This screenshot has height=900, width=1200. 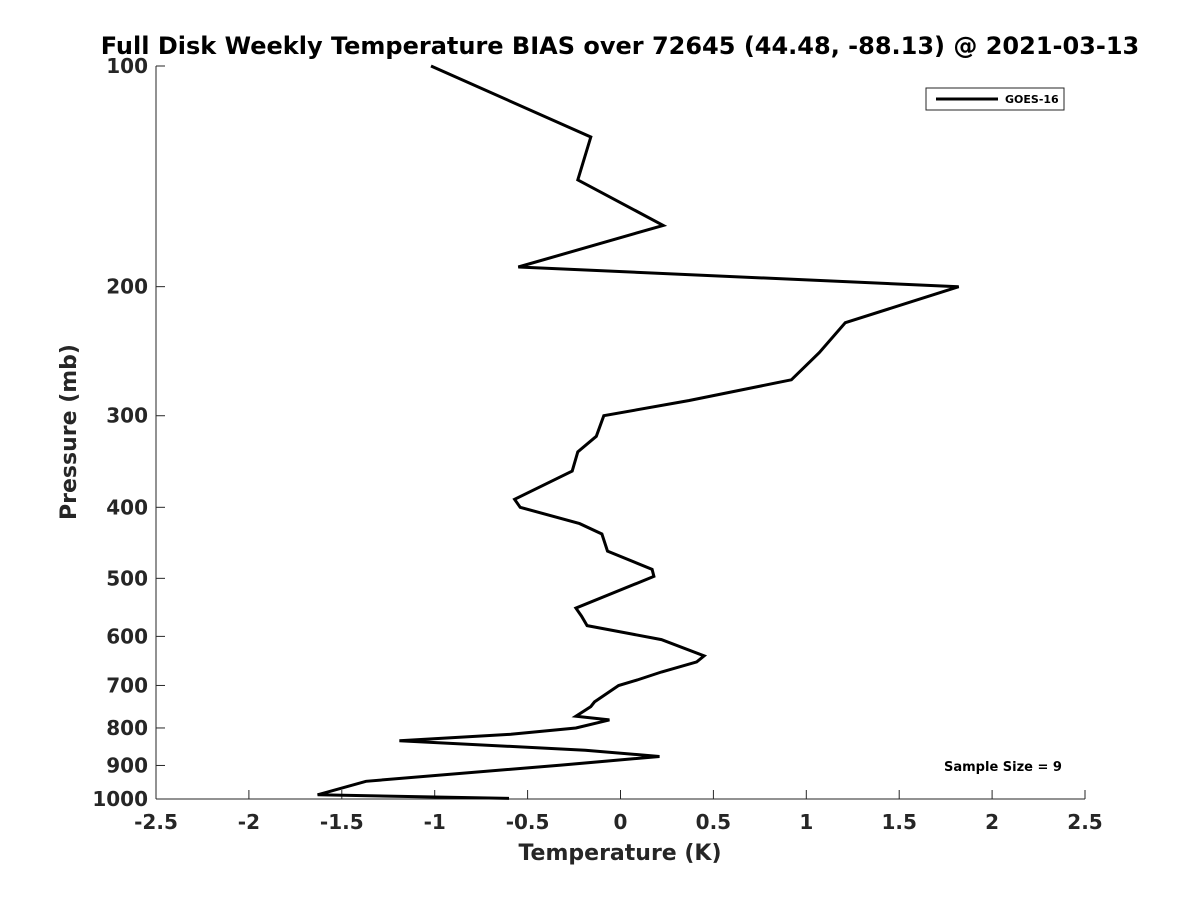 I want to click on legend-label: GOES-16, so click(x=1032, y=99).